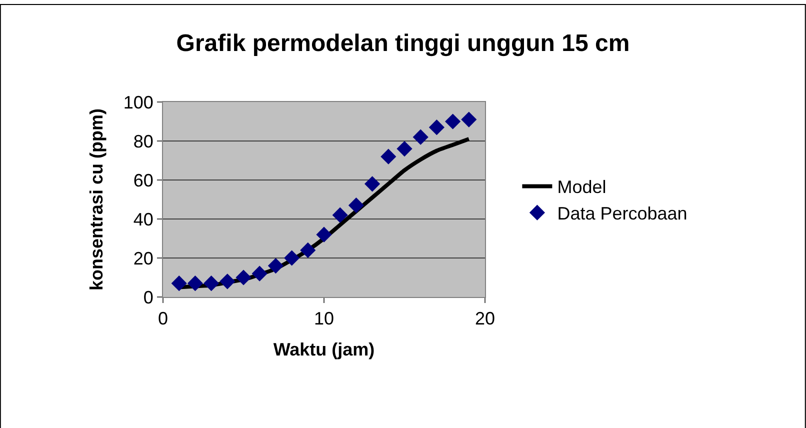  What do you see at coordinates (148, 297) in the screenshot?
I see `y-tick-label: 0` at bounding box center [148, 297].